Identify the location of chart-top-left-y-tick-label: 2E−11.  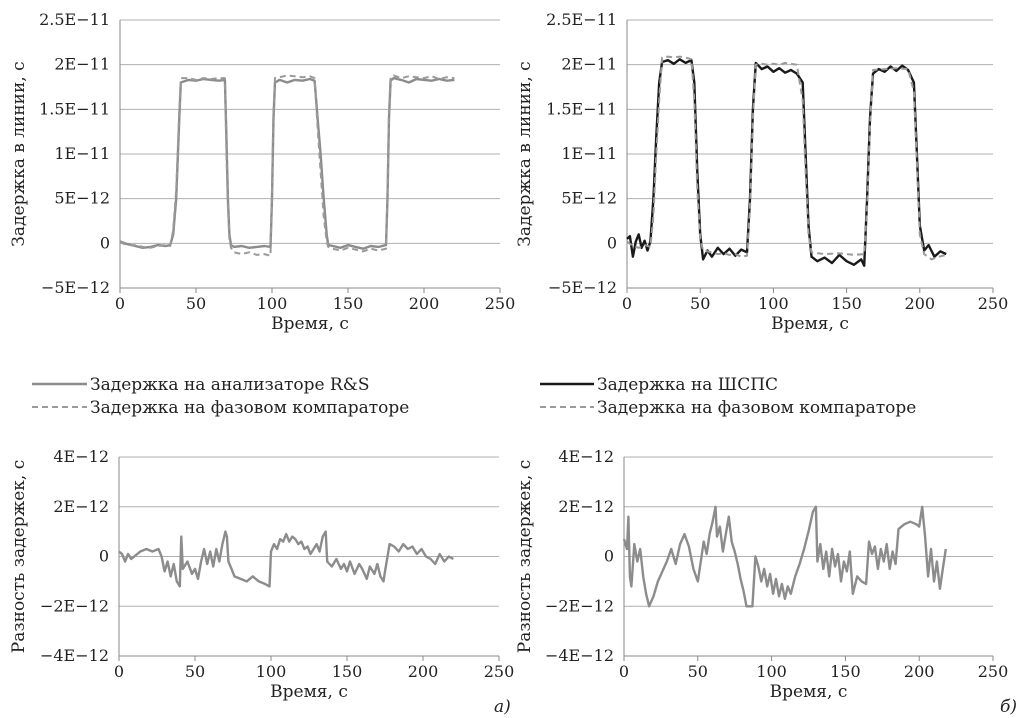
(82, 64).